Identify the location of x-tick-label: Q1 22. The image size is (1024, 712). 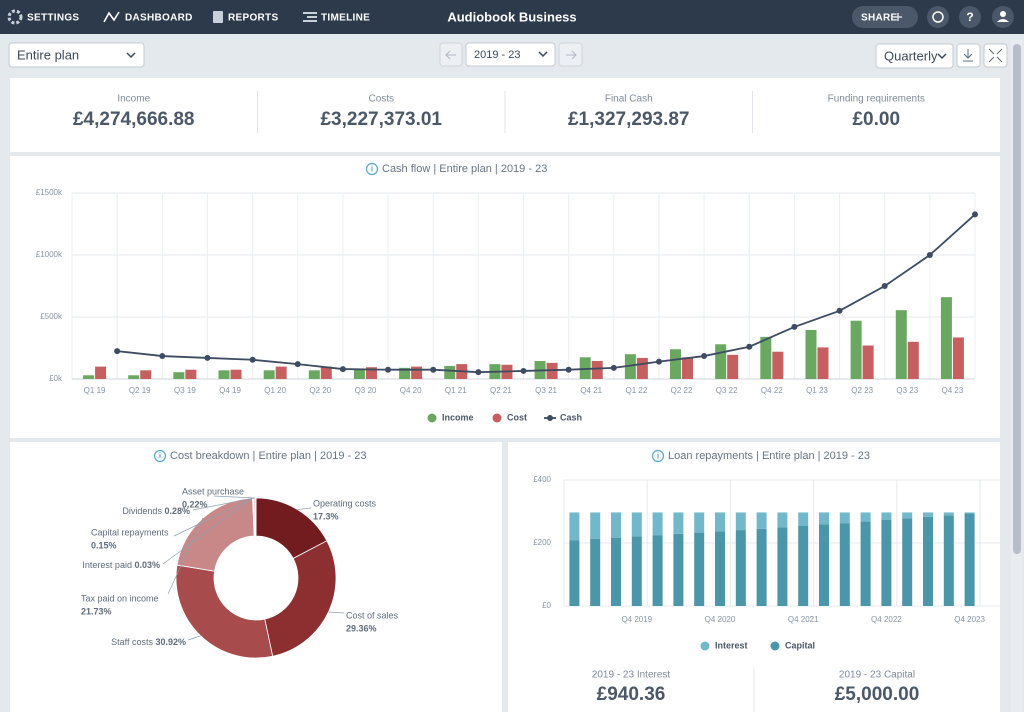
(636, 390).